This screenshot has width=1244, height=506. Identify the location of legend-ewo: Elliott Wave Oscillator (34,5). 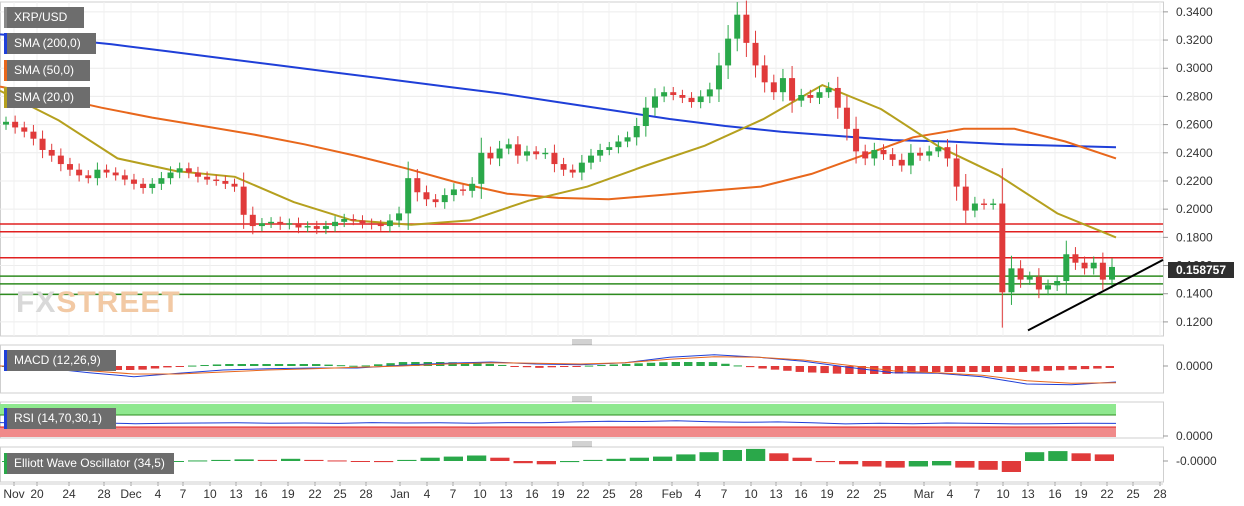
(89, 463).